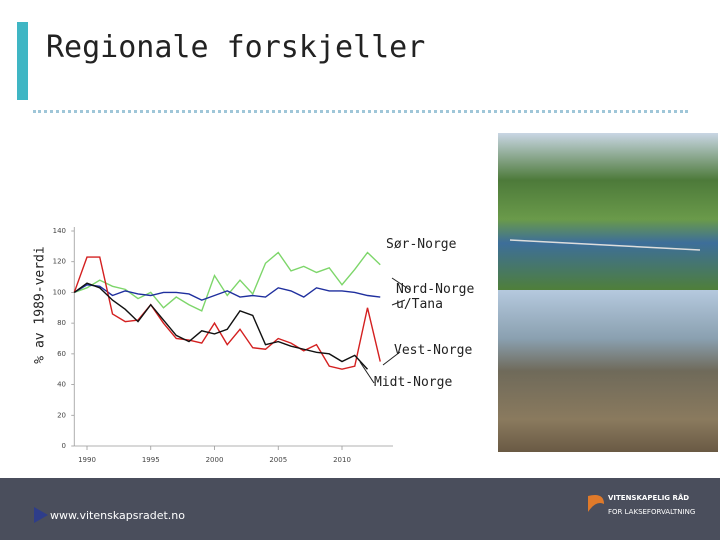 The image size is (720, 540). I want to click on title: Regionale forskjeller, so click(236, 47).